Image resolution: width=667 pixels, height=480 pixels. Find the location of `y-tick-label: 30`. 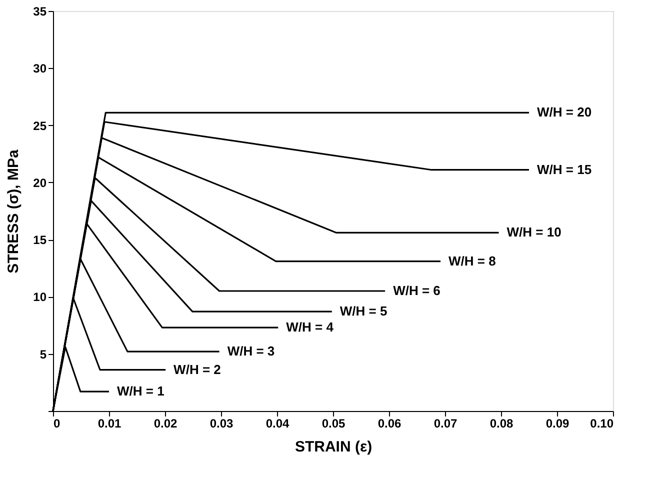

y-tick-label: 30 is located at coordinates (40, 69).